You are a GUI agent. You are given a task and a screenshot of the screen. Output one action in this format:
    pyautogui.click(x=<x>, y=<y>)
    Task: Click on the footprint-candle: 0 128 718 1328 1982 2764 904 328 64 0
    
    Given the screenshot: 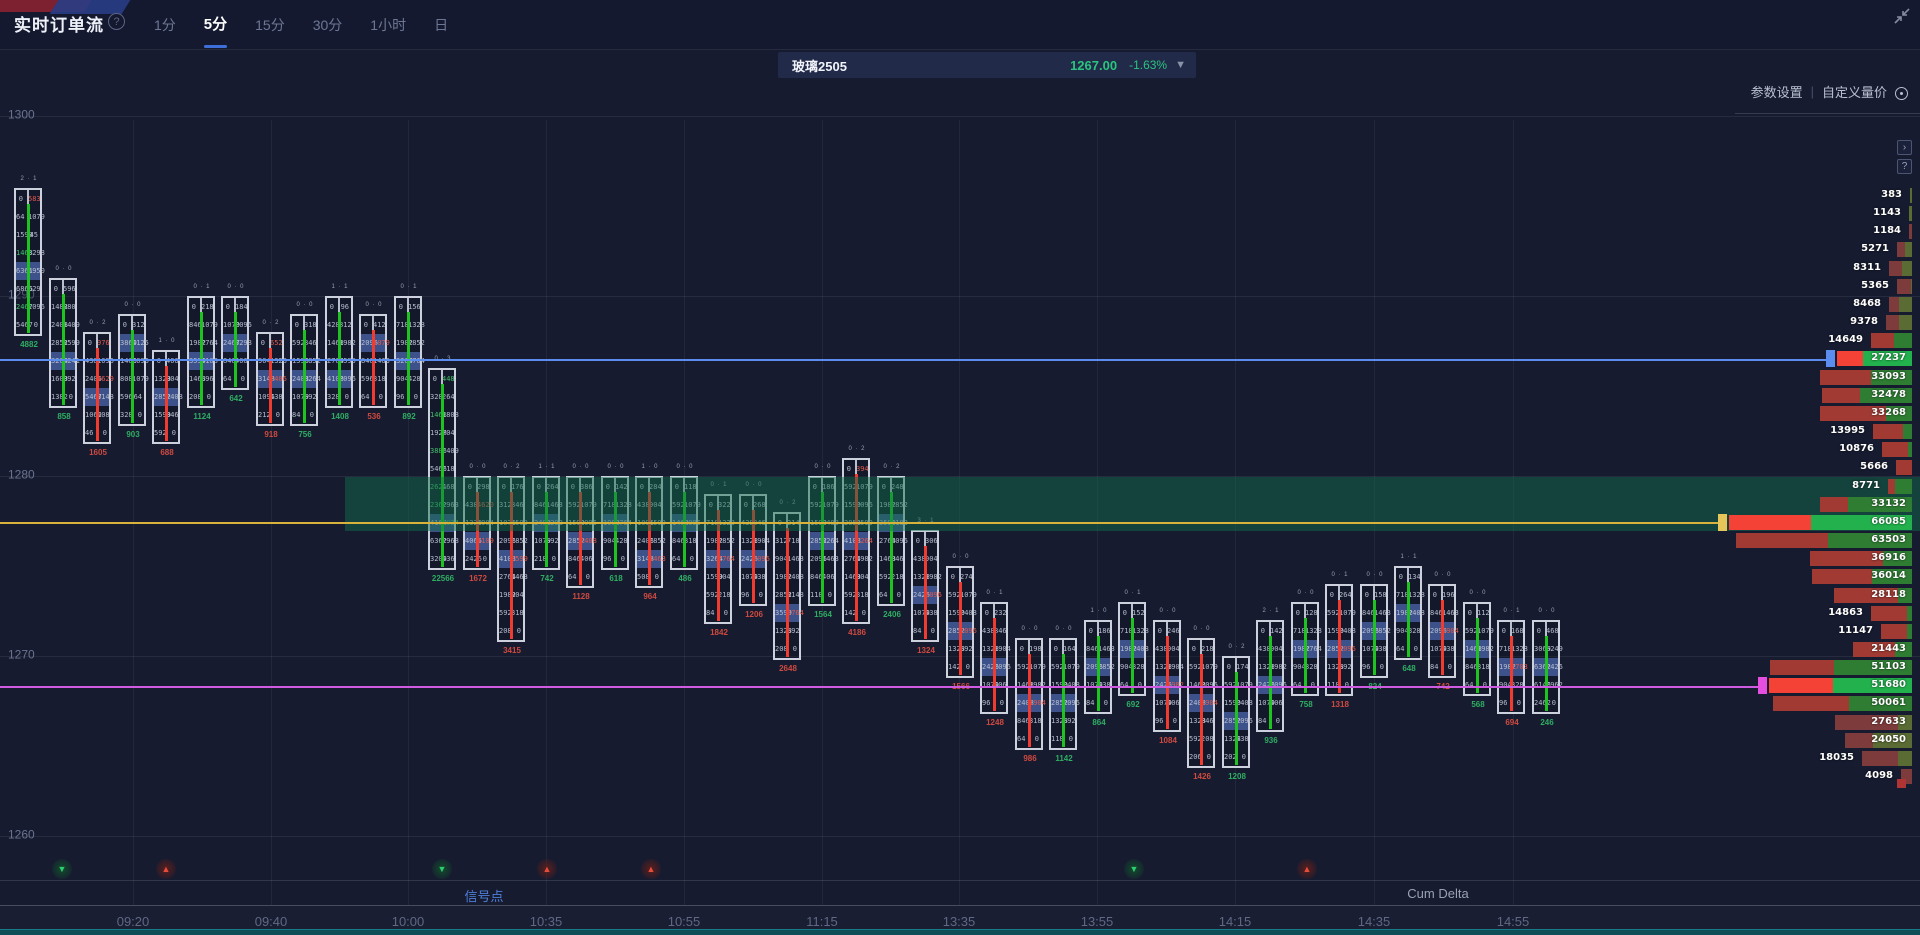 What is the action you would take?
    pyautogui.click(x=1306, y=649)
    